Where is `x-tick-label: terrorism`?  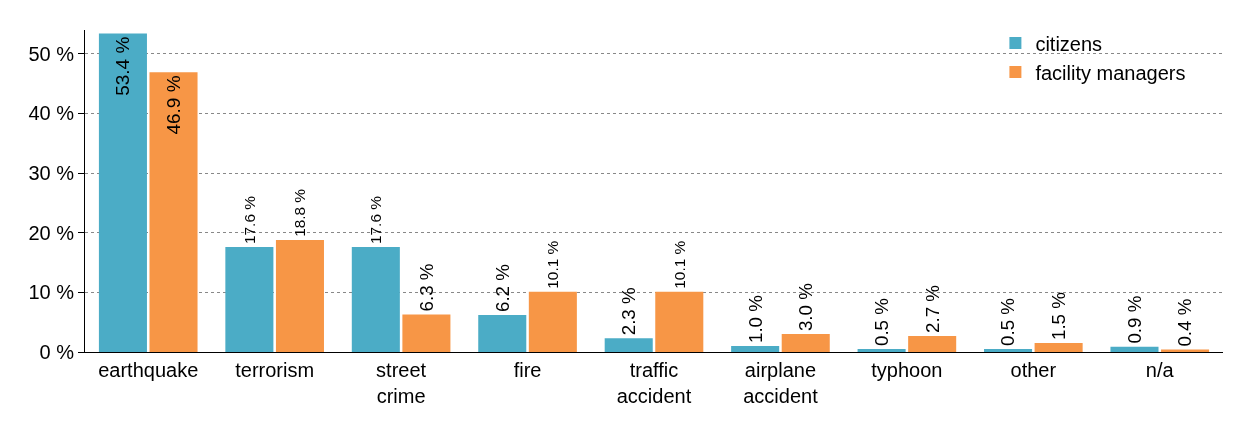
x-tick-label: terrorism is located at coordinates (275, 370).